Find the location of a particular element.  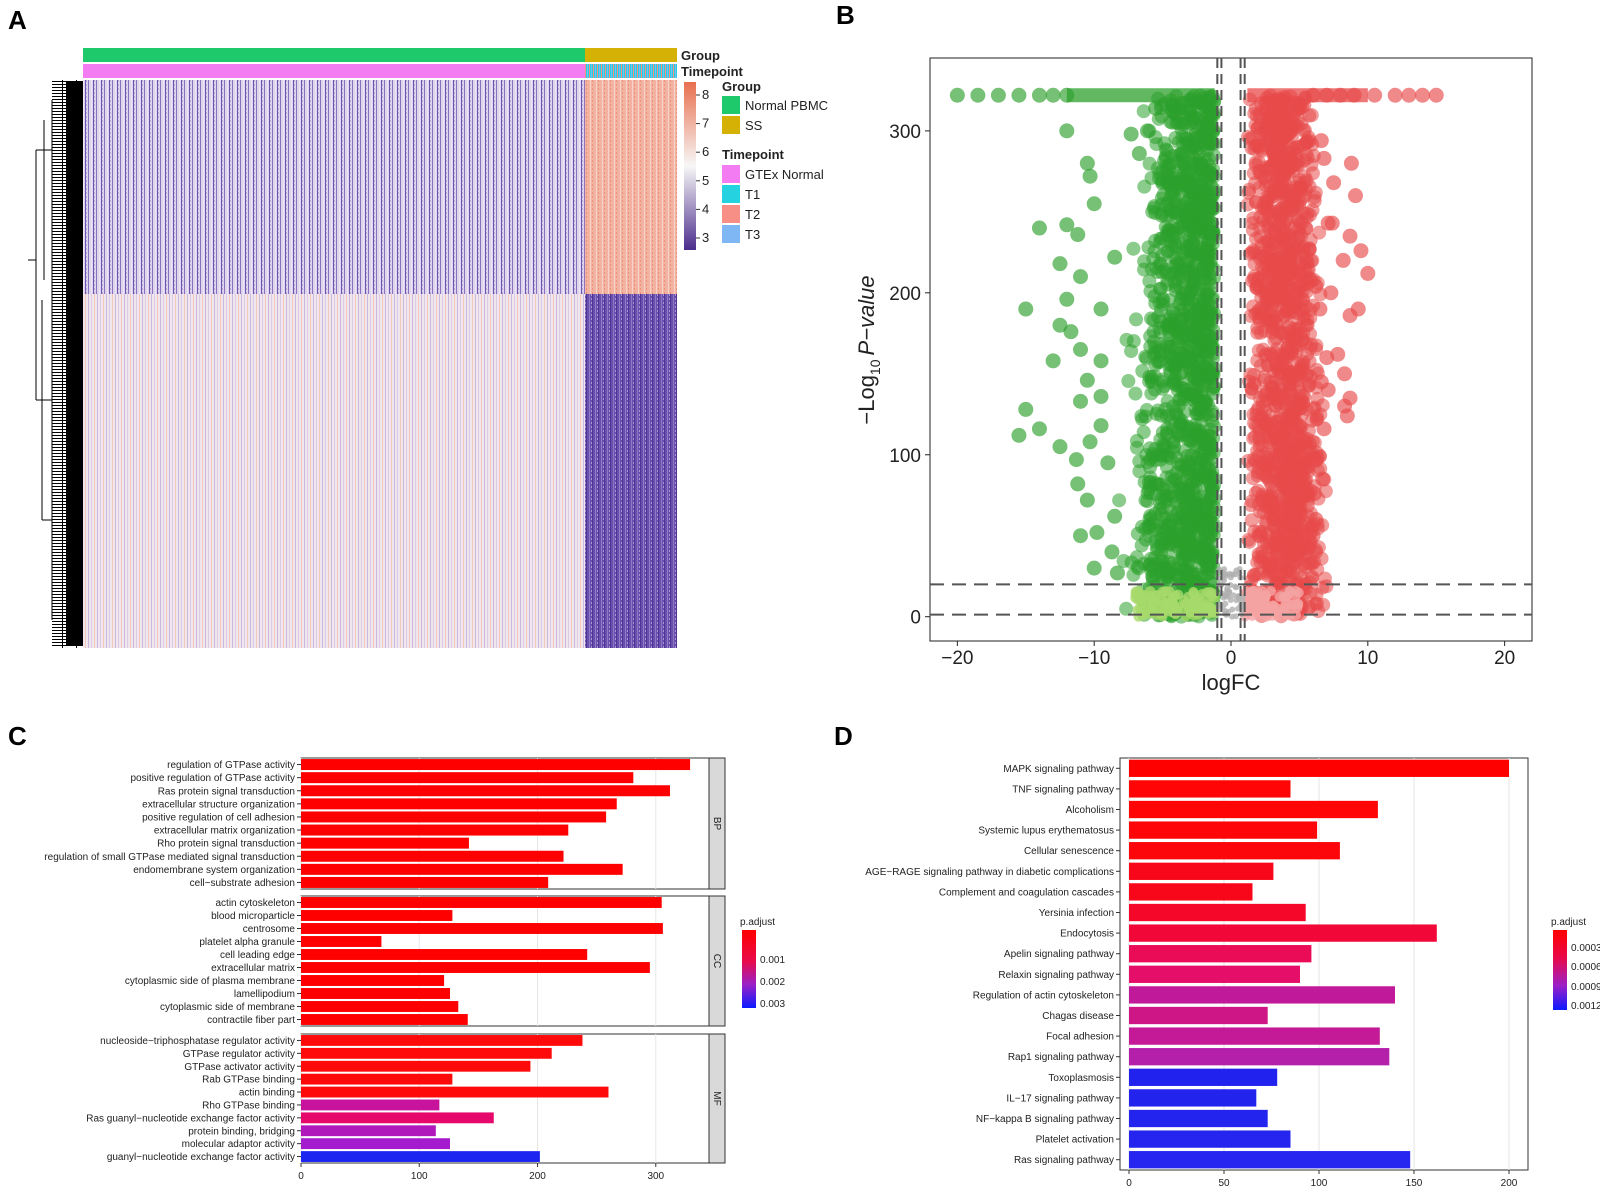

y-axis-label-subscript: 10 is located at coordinates (875, 367).